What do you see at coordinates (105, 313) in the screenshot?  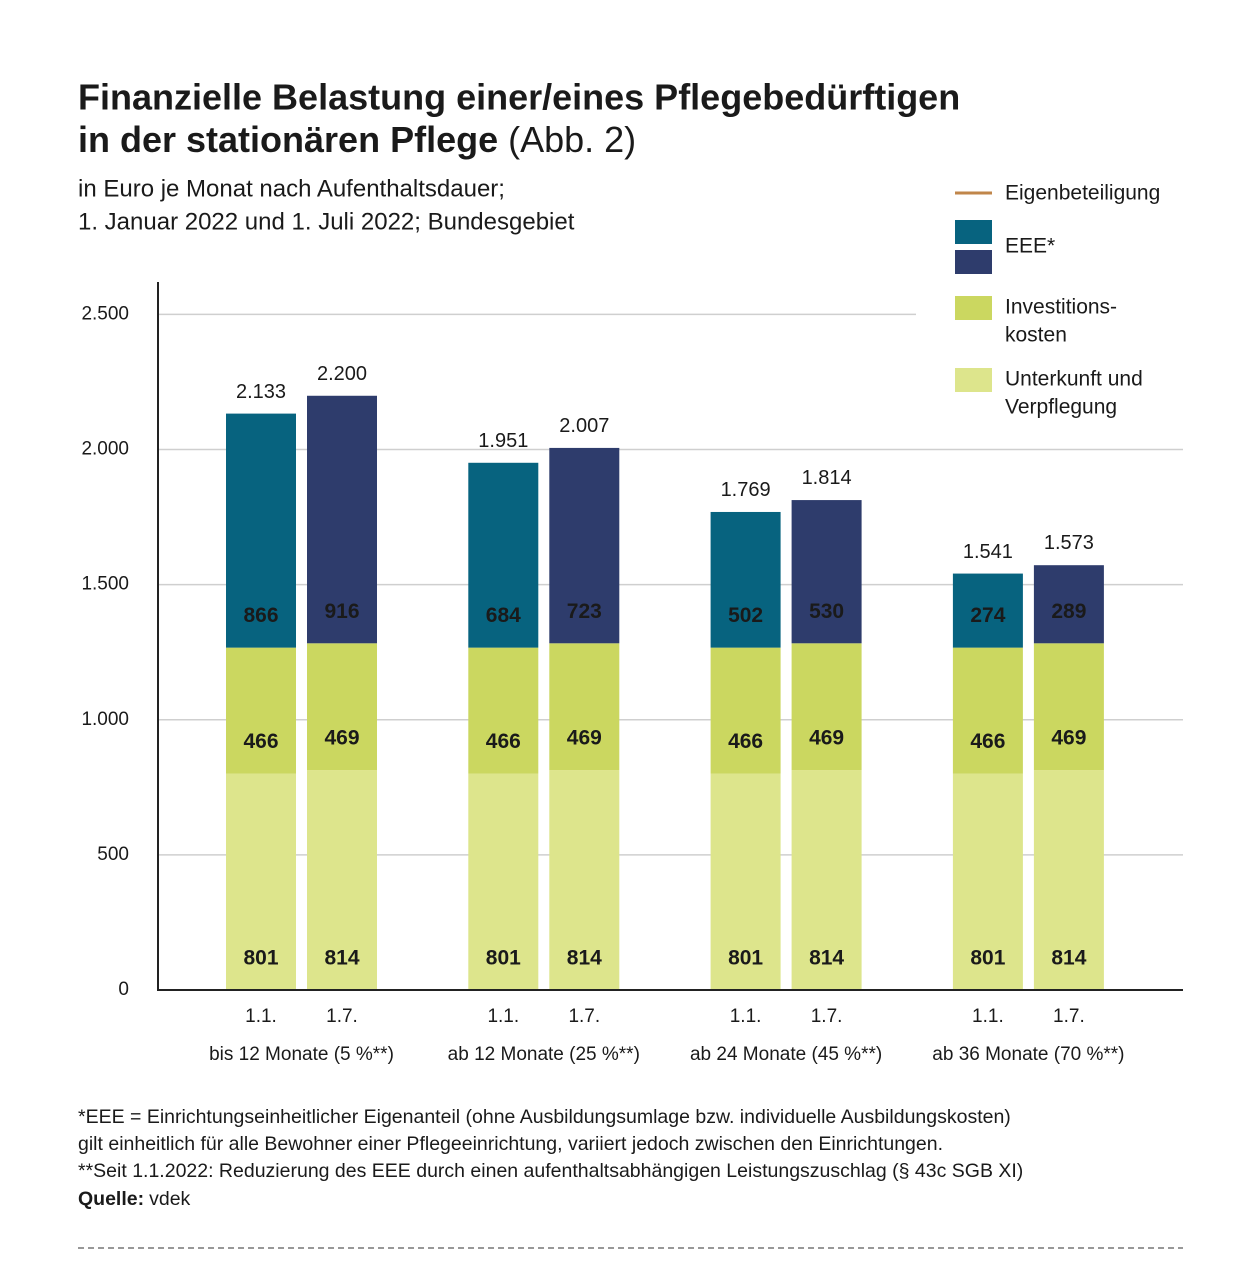 I see `y-tick-label: 2.500` at bounding box center [105, 313].